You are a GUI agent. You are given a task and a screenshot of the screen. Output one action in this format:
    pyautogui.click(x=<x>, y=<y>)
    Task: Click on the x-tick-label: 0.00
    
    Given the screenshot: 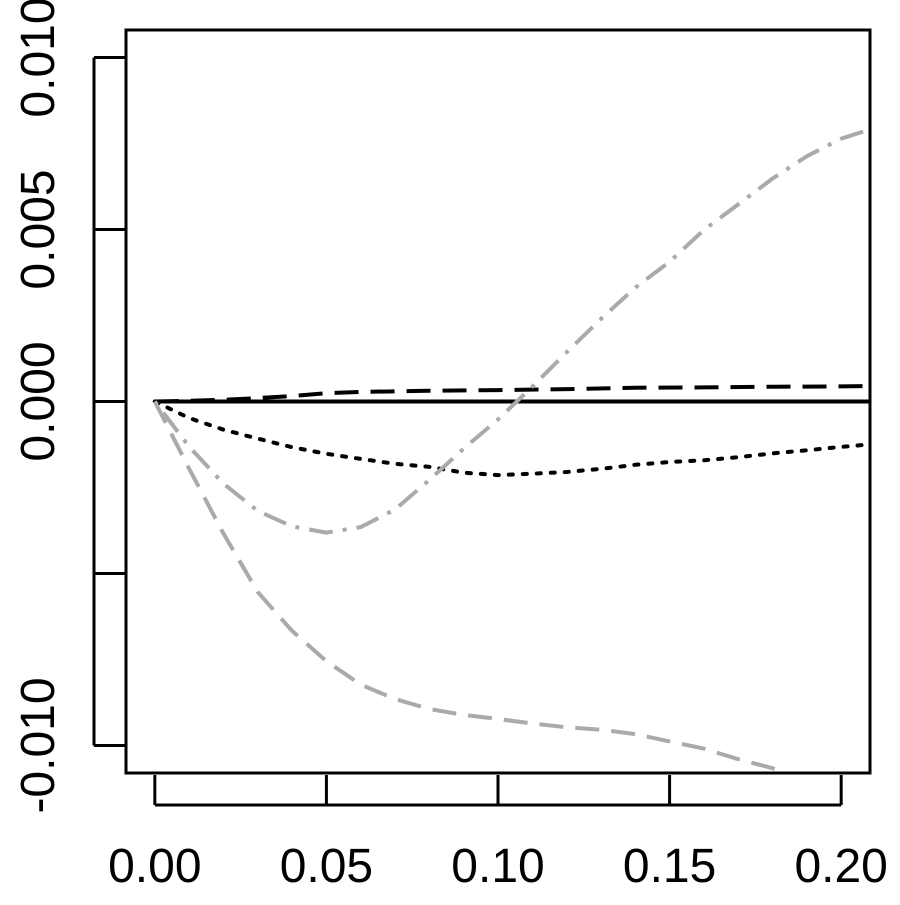 What is the action you would take?
    pyautogui.click(x=154, y=866)
    